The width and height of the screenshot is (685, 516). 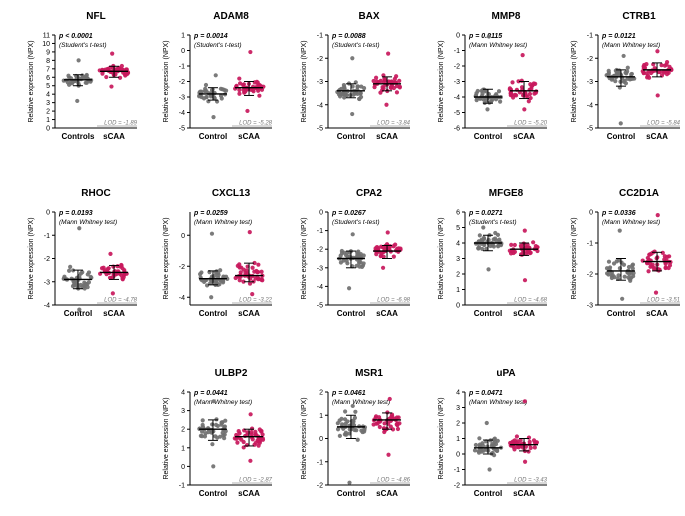 I want to click on panel-title: RHOC, so click(x=95, y=193).